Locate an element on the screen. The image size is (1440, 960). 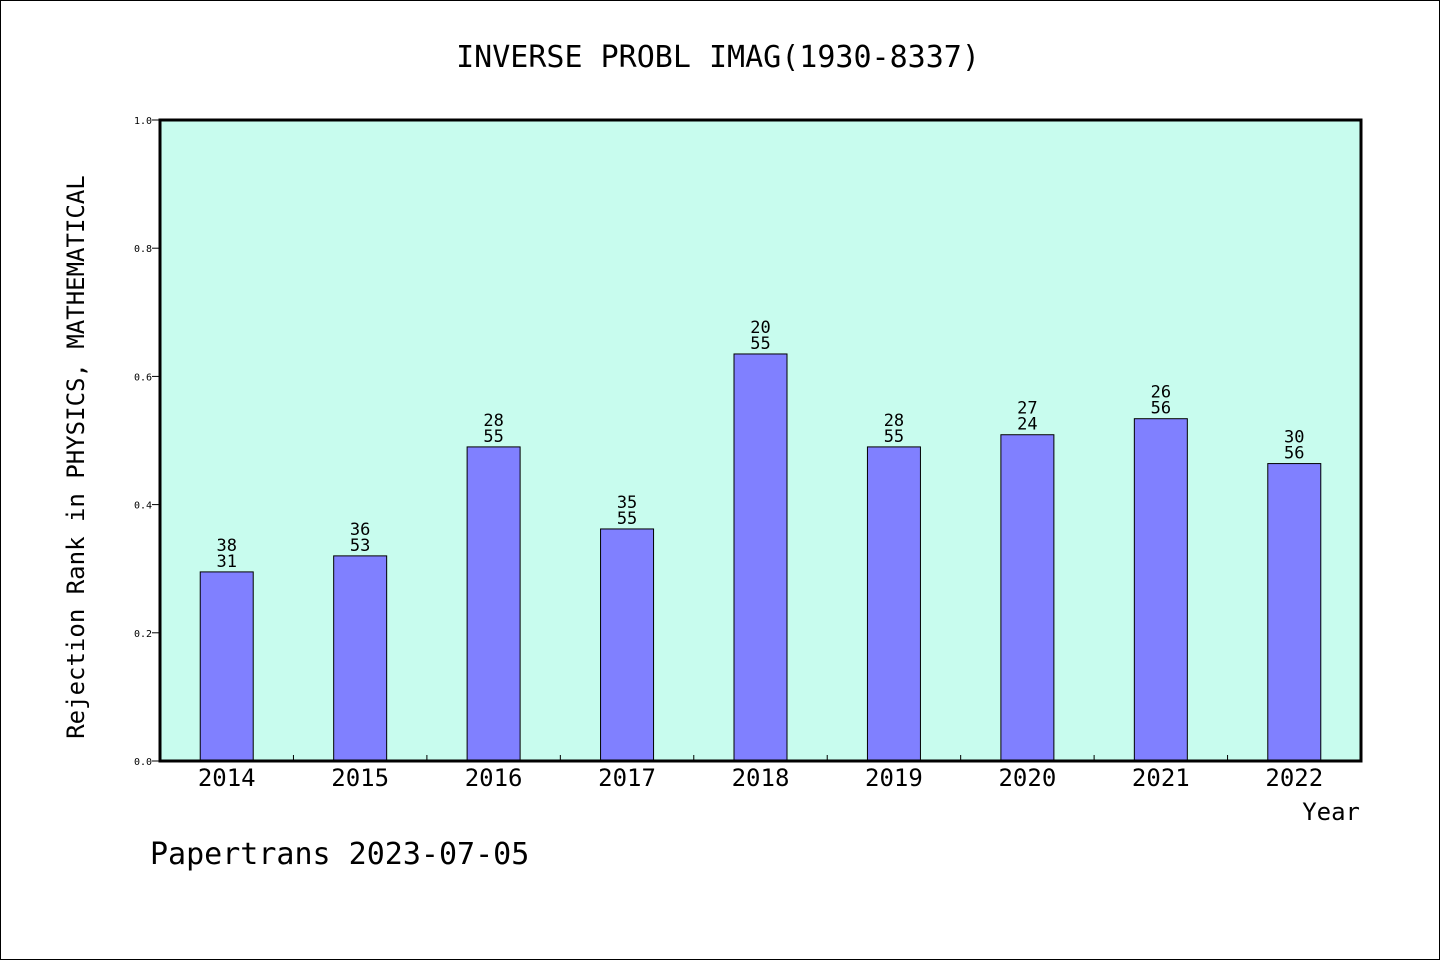
x-tick-label: 2018 is located at coordinates (761, 778).